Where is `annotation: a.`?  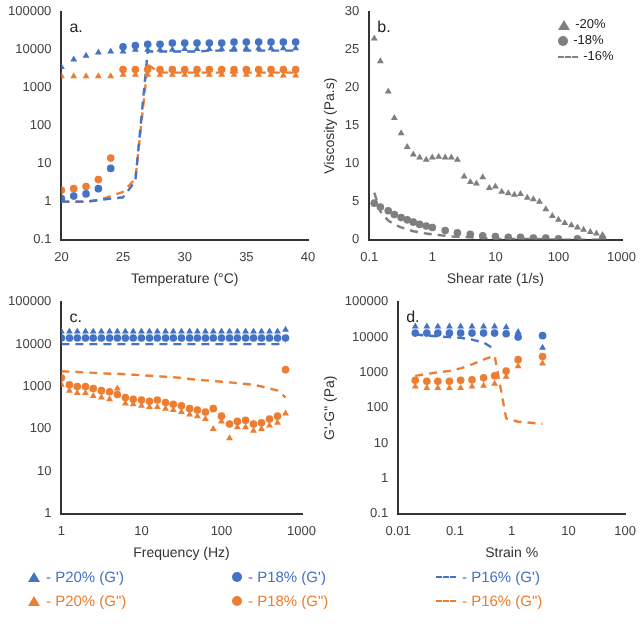 annotation: a. is located at coordinates (76, 26).